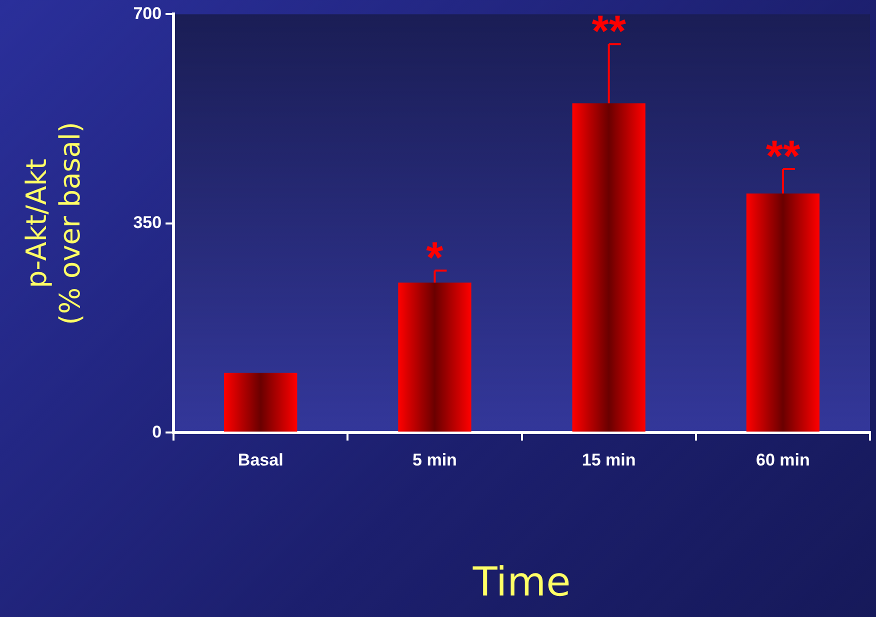 Image resolution: width=876 pixels, height=617 pixels. I want to click on y-tick-label: 700, so click(147, 13).